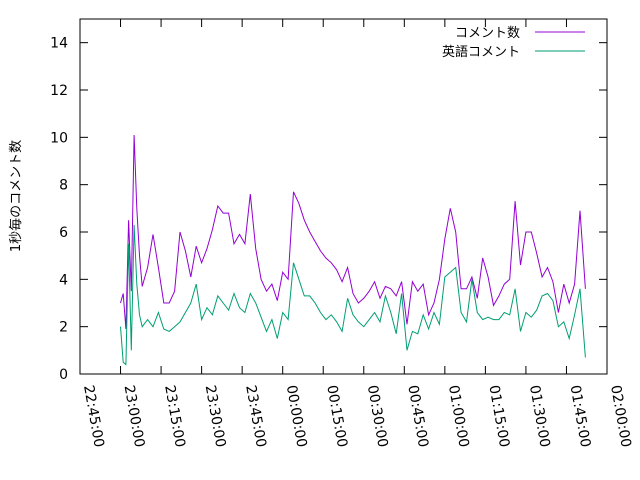 This screenshot has width=640, height=480. Describe the element at coordinates (59, 44) in the screenshot. I see `y-tick-label: 14` at that location.